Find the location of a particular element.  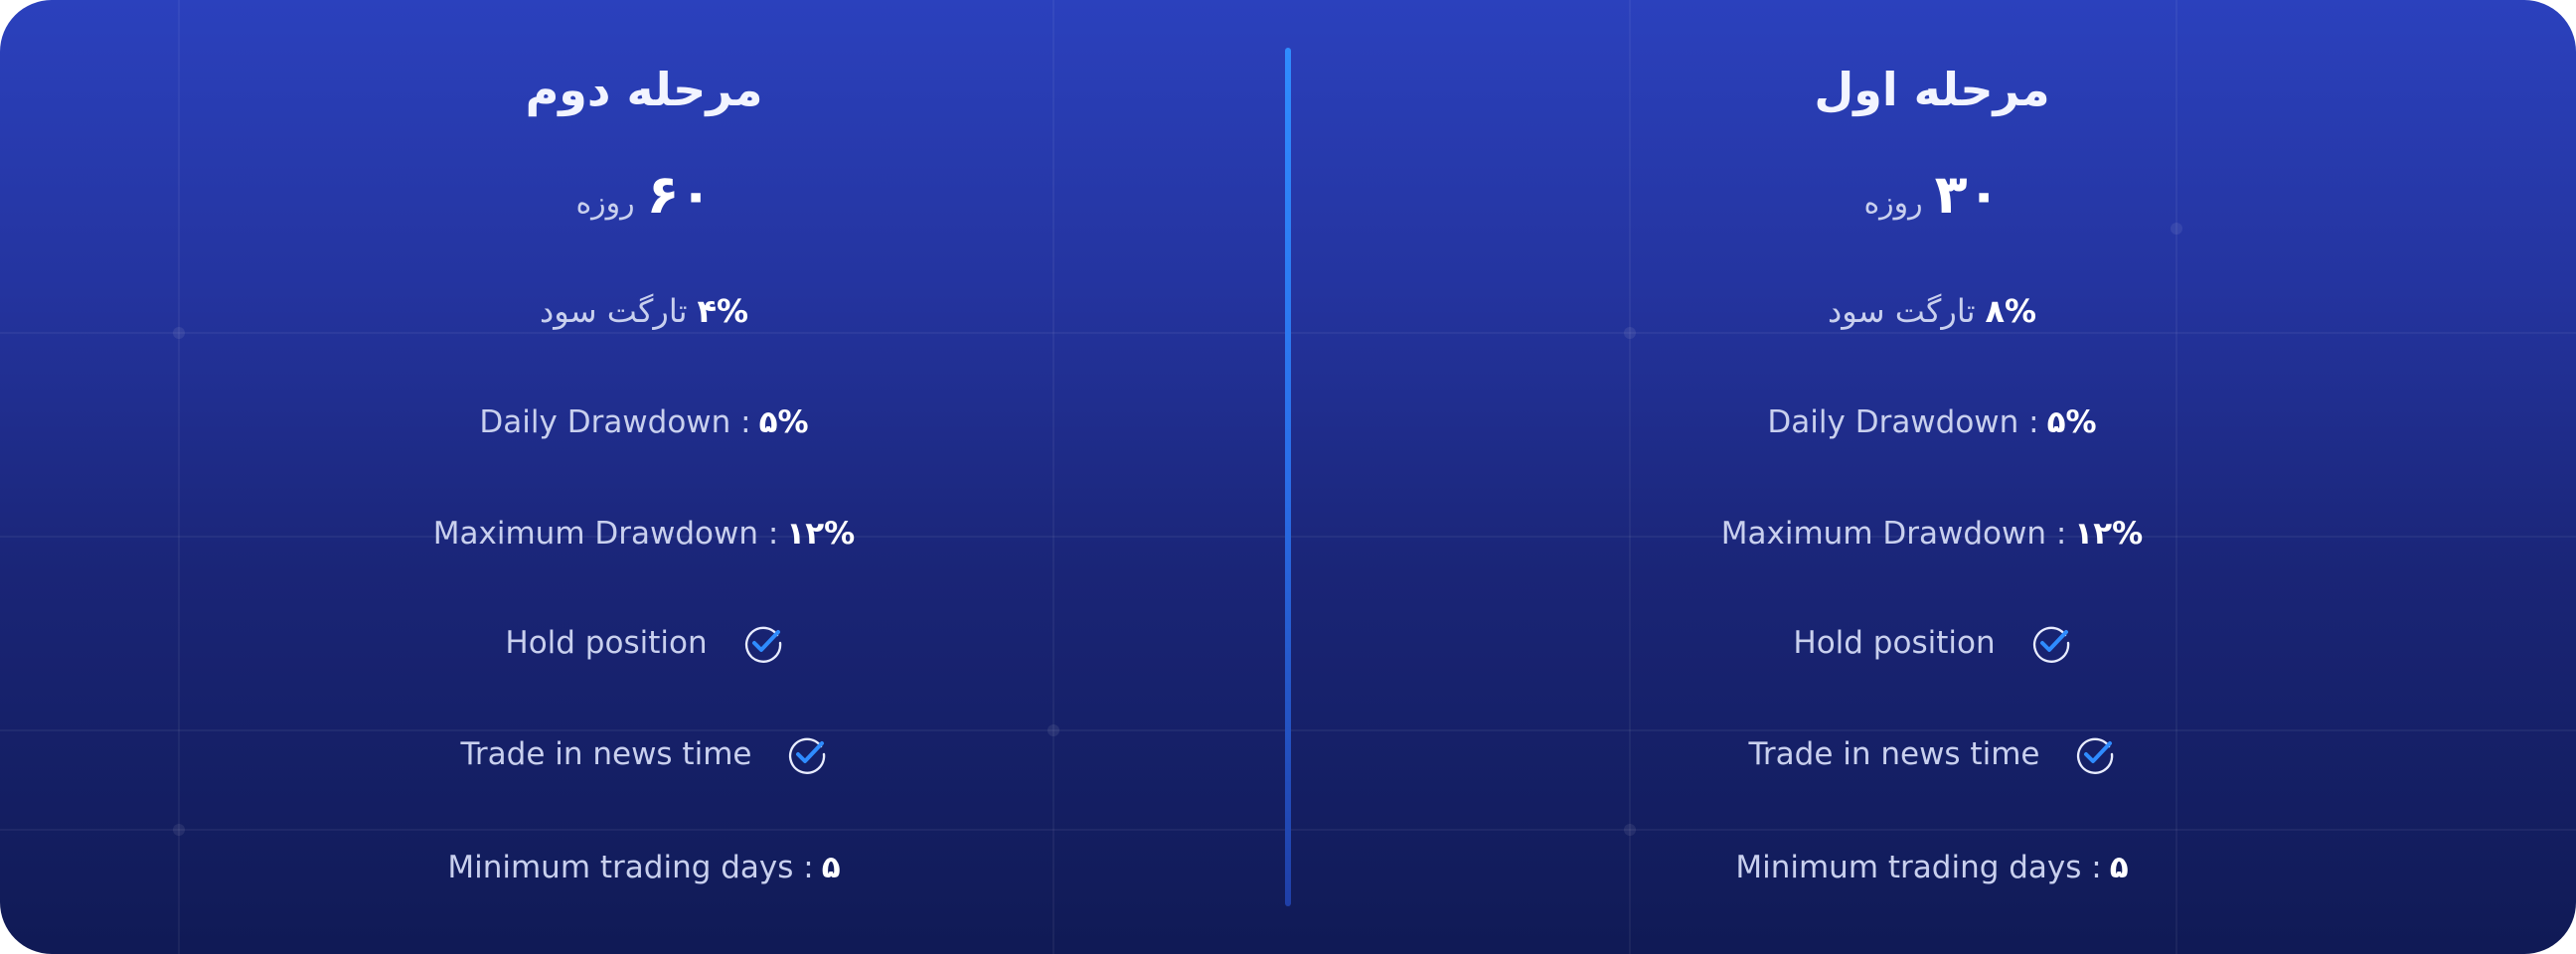

profit-target: ۴% تارگت سود is located at coordinates (644, 311).